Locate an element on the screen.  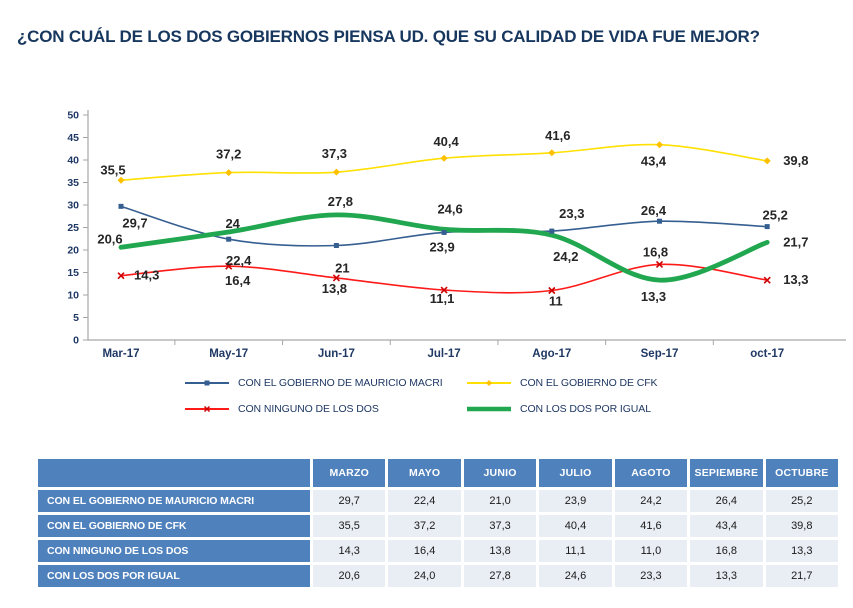
data-label-ninguno: 16,4 is located at coordinates (238, 280).